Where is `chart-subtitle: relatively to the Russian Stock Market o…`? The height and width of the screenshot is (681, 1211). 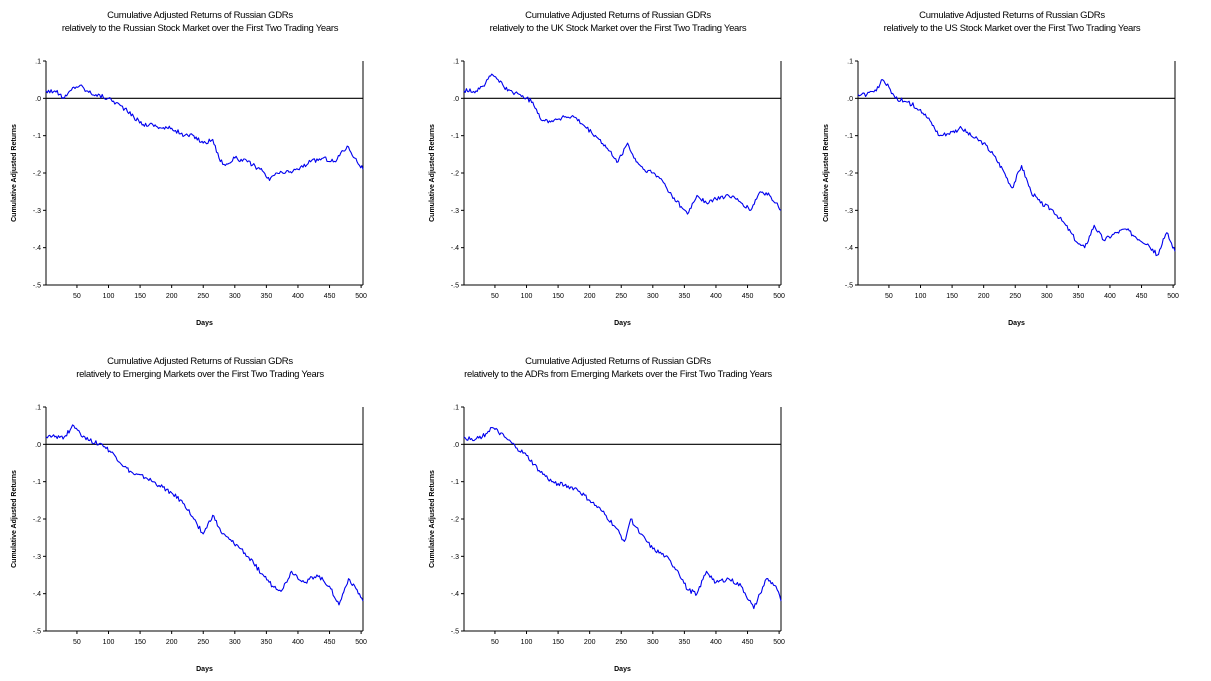
chart-subtitle: relatively to the Russian Stock Market o… is located at coordinates (200, 28).